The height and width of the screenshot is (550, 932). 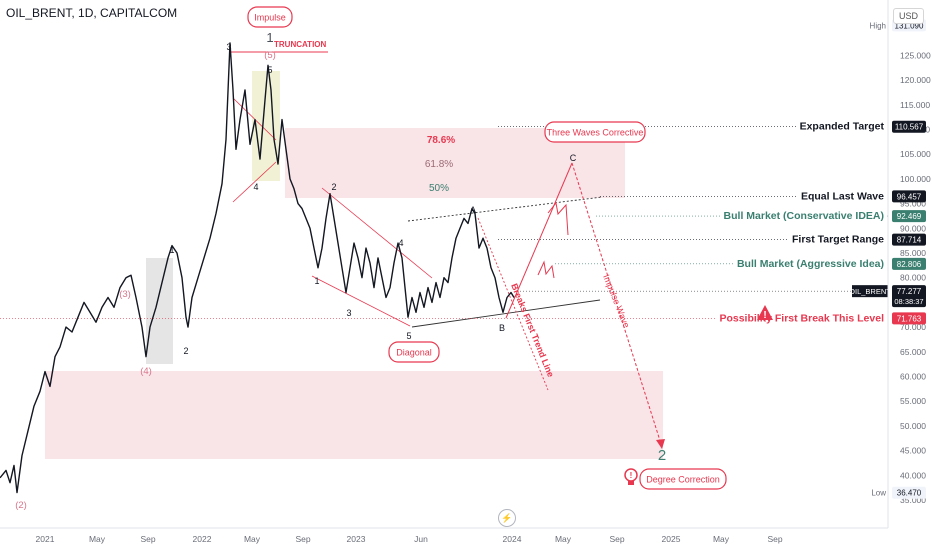 I want to click on wave-label: B, so click(x=502, y=328).